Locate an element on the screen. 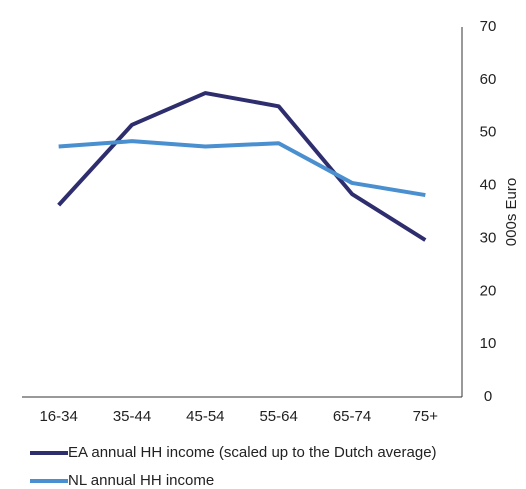  x-tick-label: 75+ is located at coordinates (426, 416).